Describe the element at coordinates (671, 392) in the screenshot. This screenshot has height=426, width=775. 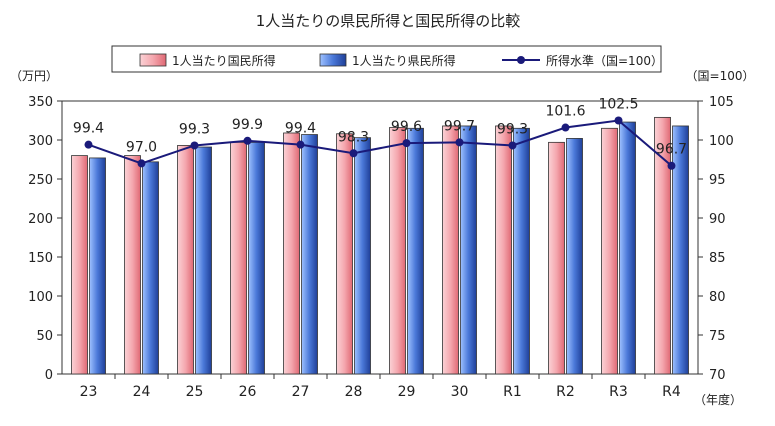
I see `x-tick-label: R4` at that location.